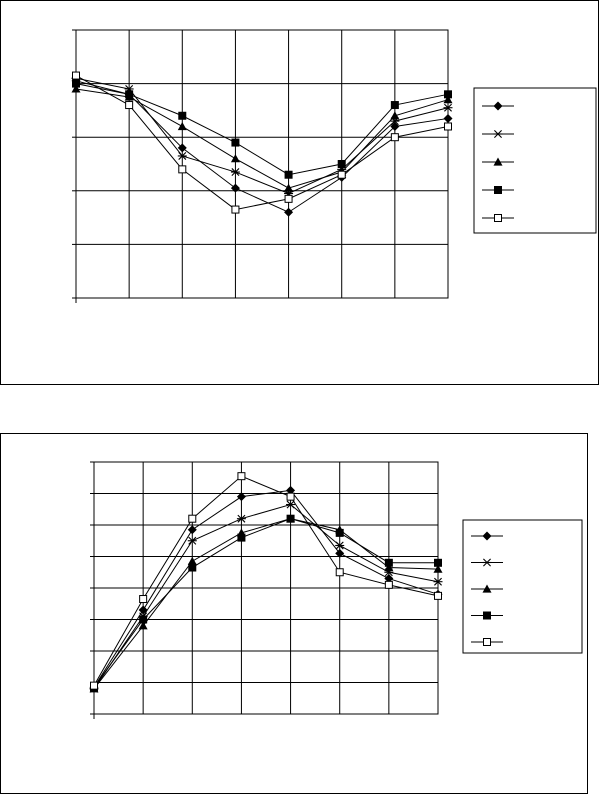 This screenshot has width=599, height=795. I want to click on bottom-series-4-line, so click(265, 603).